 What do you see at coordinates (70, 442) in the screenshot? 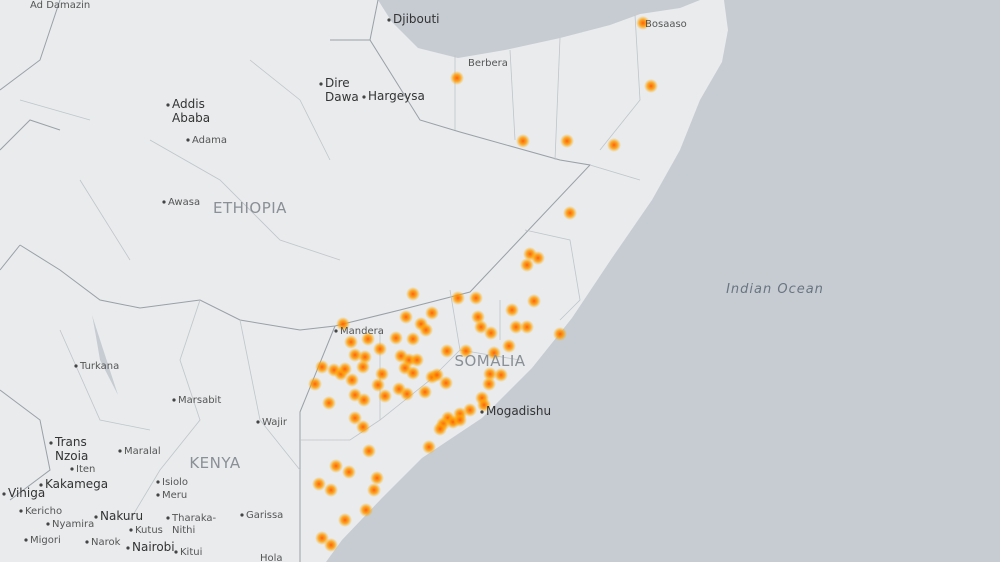
I see `city-label-line: Trans` at bounding box center [70, 442].